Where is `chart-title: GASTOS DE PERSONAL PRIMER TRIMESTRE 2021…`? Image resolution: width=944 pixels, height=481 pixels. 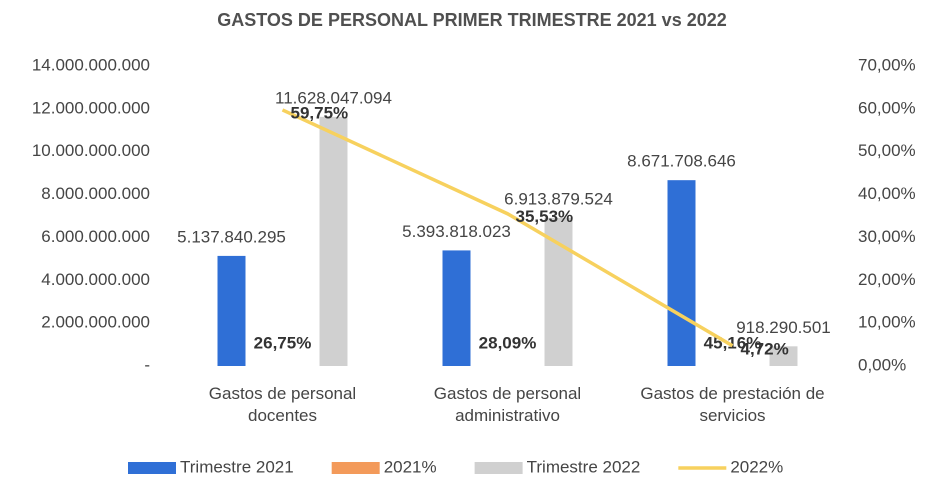
chart-title: GASTOS DE PERSONAL PRIMER TRIMESTRE 2021… is located at coordinates (472, 20).